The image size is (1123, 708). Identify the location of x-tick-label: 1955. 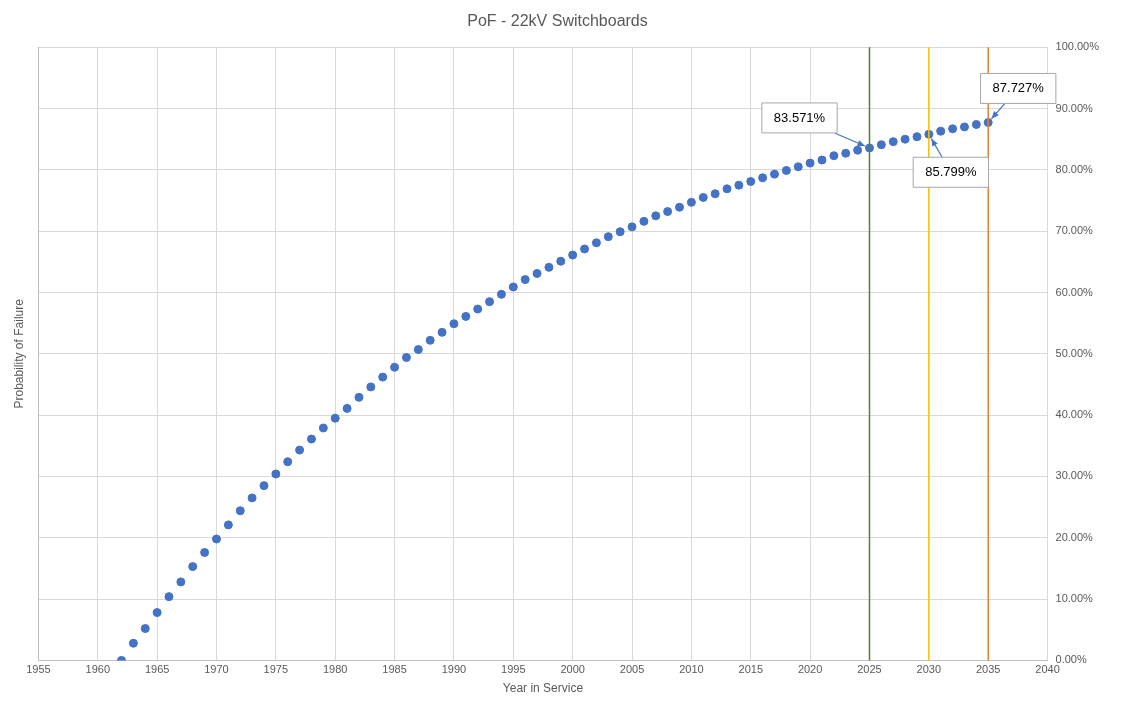
(38, 669).